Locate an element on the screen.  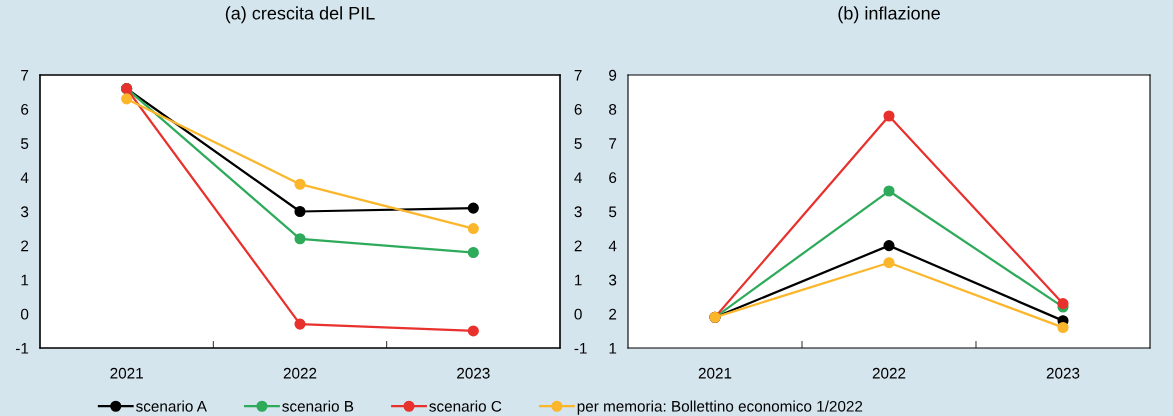
chart-title: (b) inflazione is located at coordinates (889, 15).